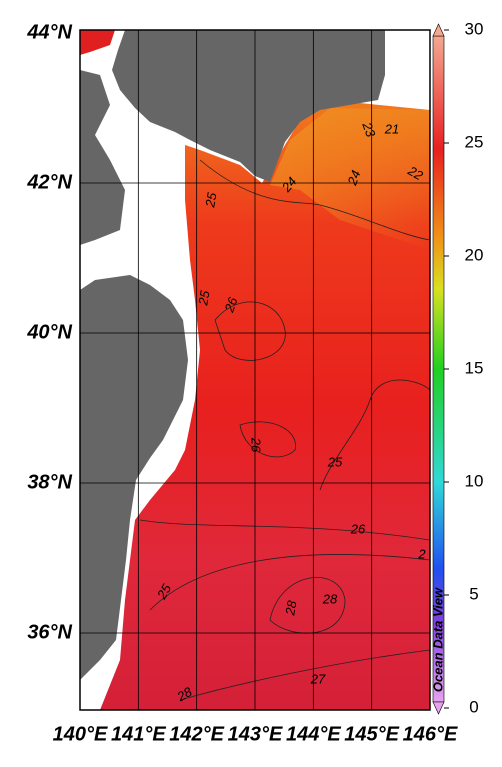  I want to click on contour-label: 27, so click(318, 678).